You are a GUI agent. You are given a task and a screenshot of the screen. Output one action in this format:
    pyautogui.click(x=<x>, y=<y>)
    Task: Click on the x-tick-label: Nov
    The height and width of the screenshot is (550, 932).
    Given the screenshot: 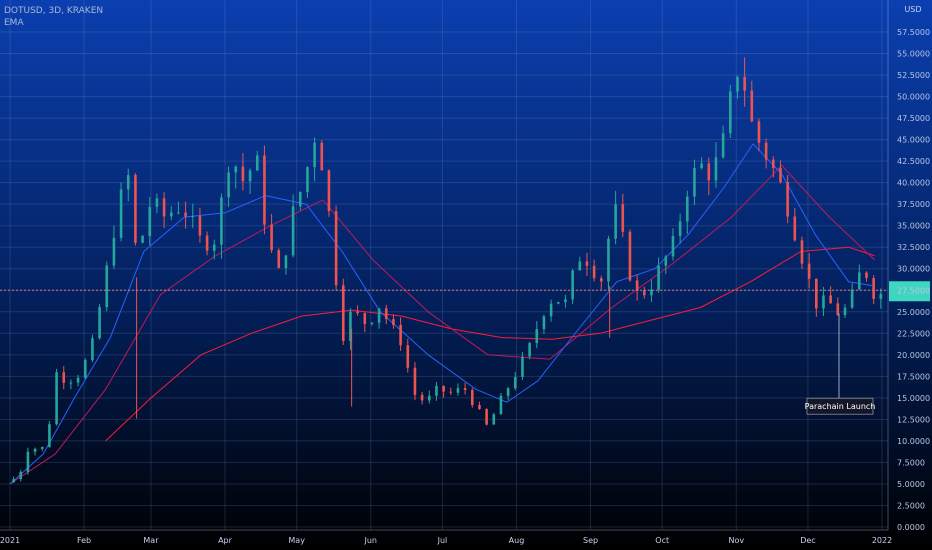 What is the action you would take?
    pyautogui.click(x=736, y=540)
    